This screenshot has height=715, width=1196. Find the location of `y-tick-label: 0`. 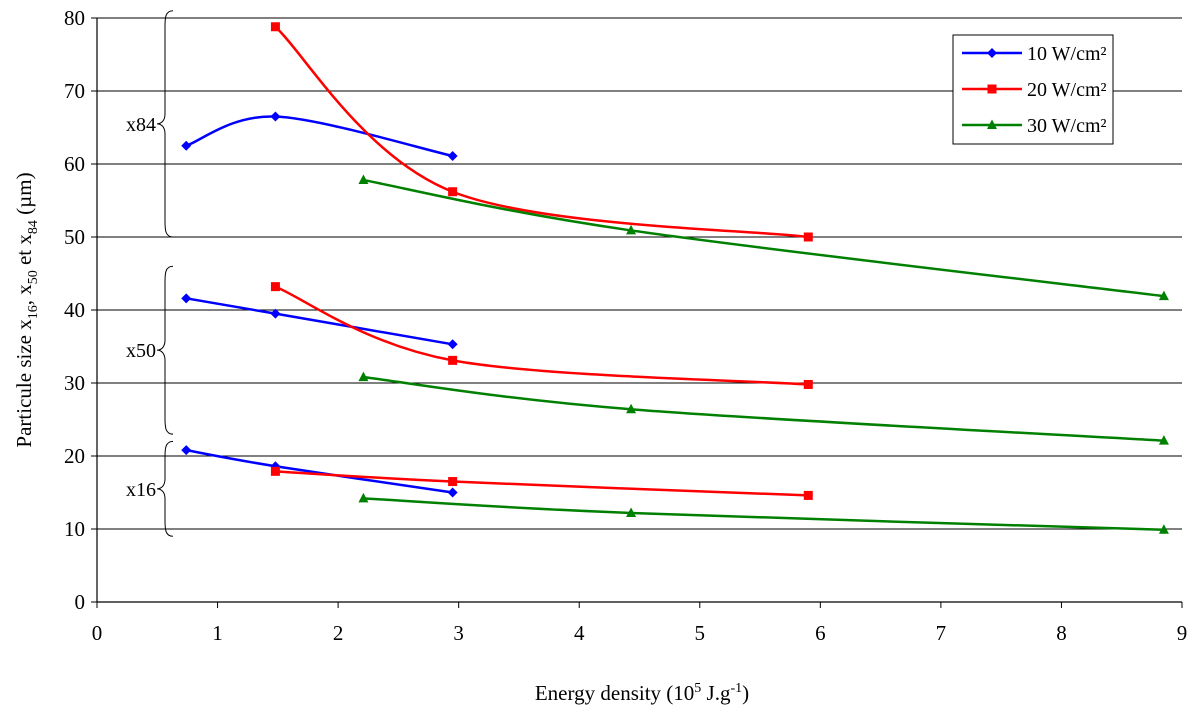

y-tick-label: 0 is located at coordinates (80, 602).